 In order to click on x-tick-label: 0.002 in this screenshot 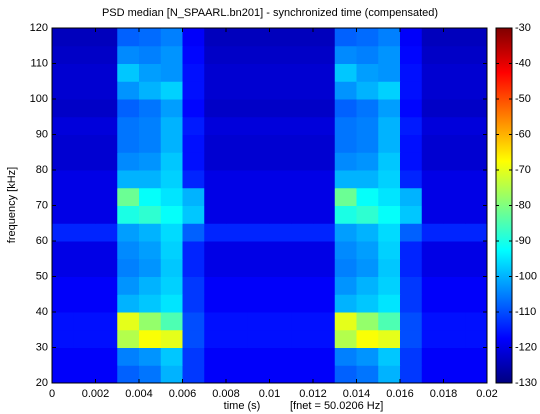, I will do `click(96, 394)`.